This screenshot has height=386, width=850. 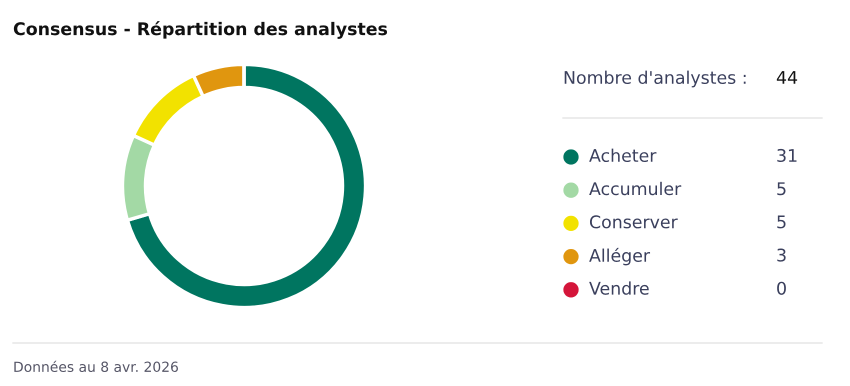 I want to click on legend-label: Acheter, so click(x=622, y=155).